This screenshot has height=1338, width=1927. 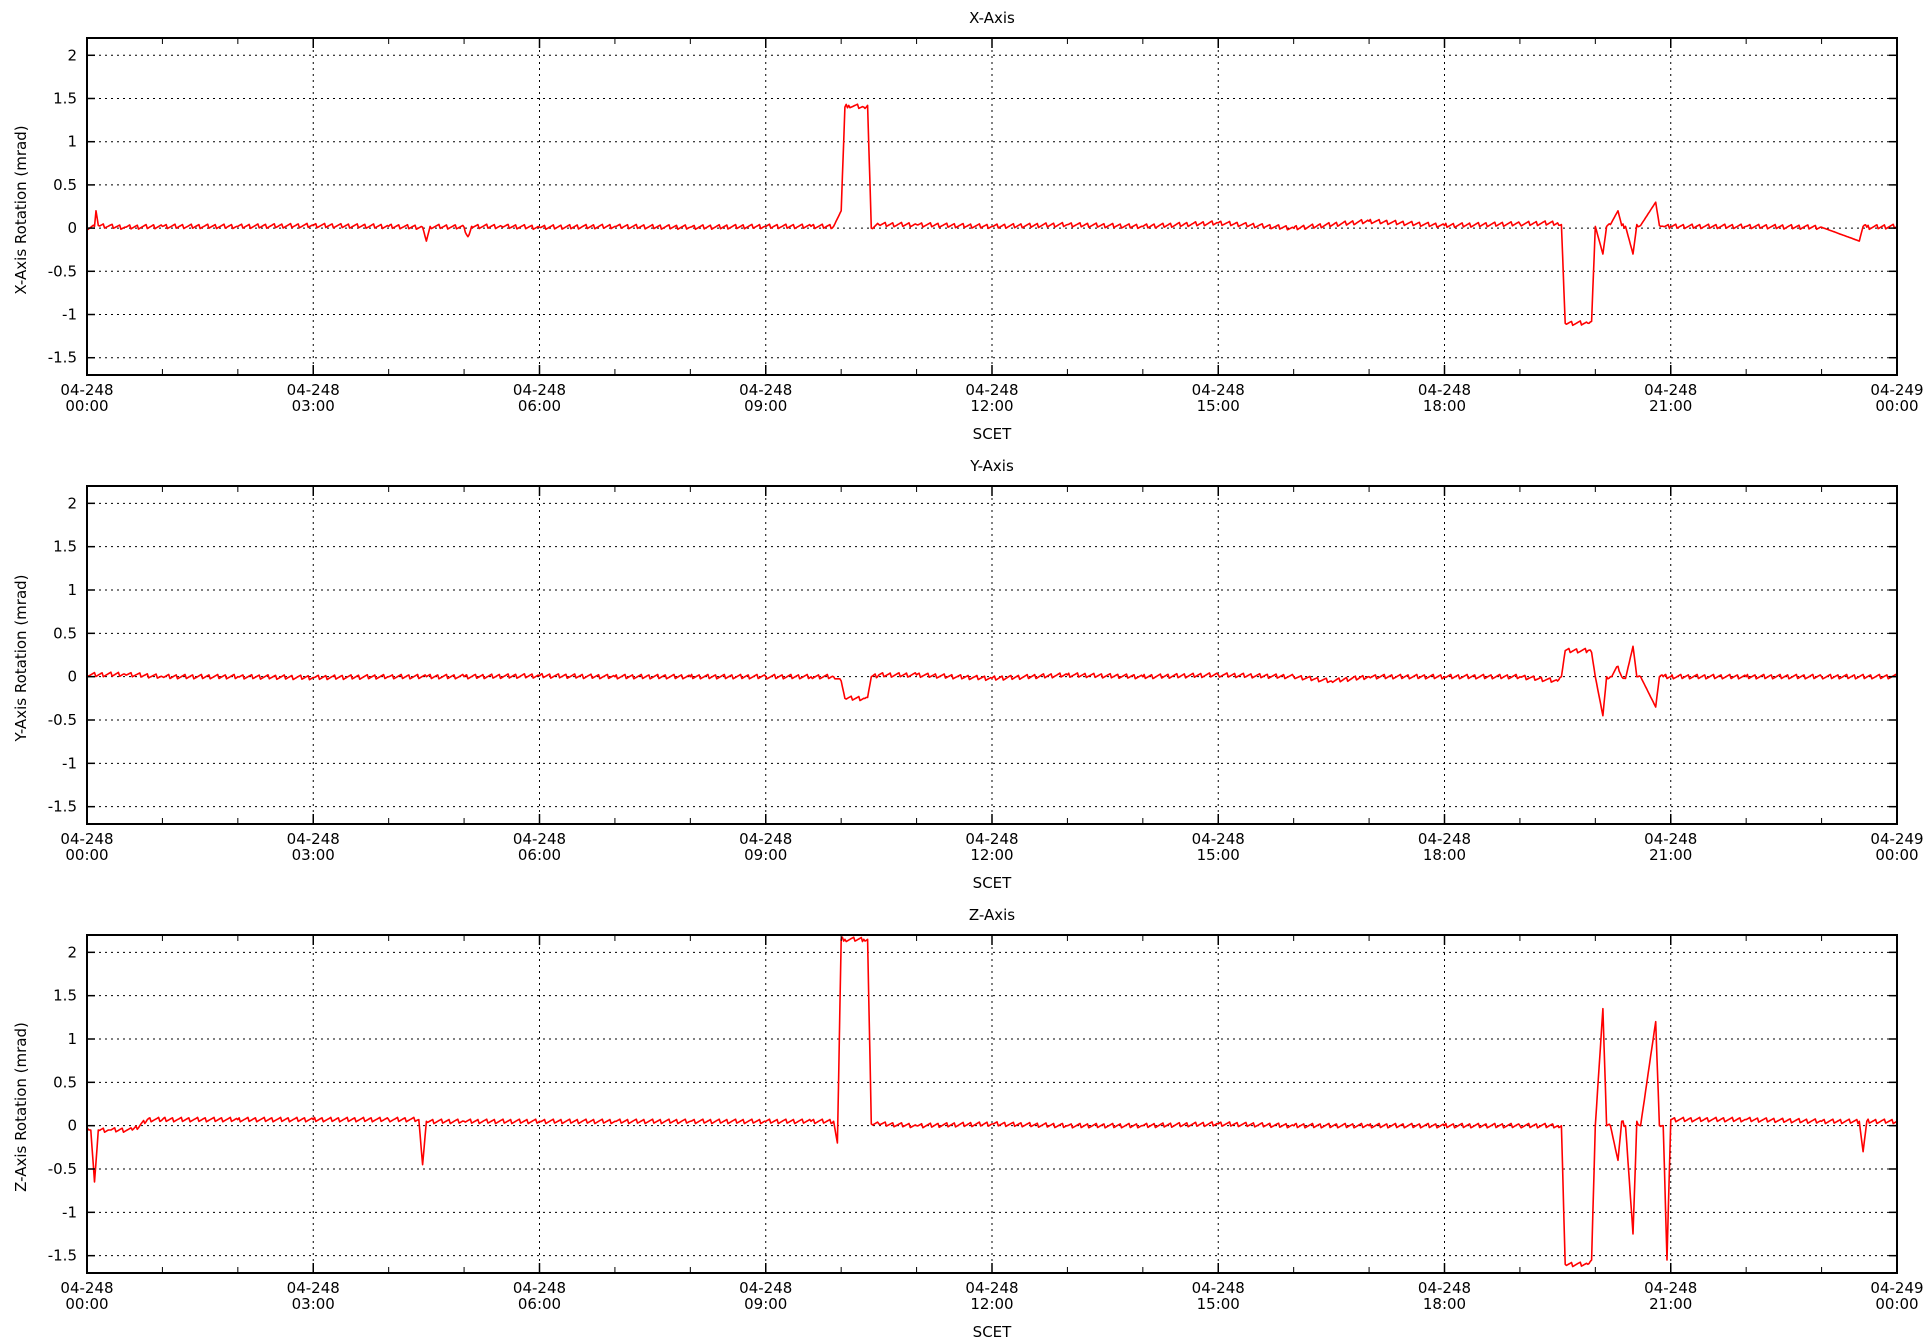 I want to click on y-axis-xlabel: SCET, so click(x=992, y=883).